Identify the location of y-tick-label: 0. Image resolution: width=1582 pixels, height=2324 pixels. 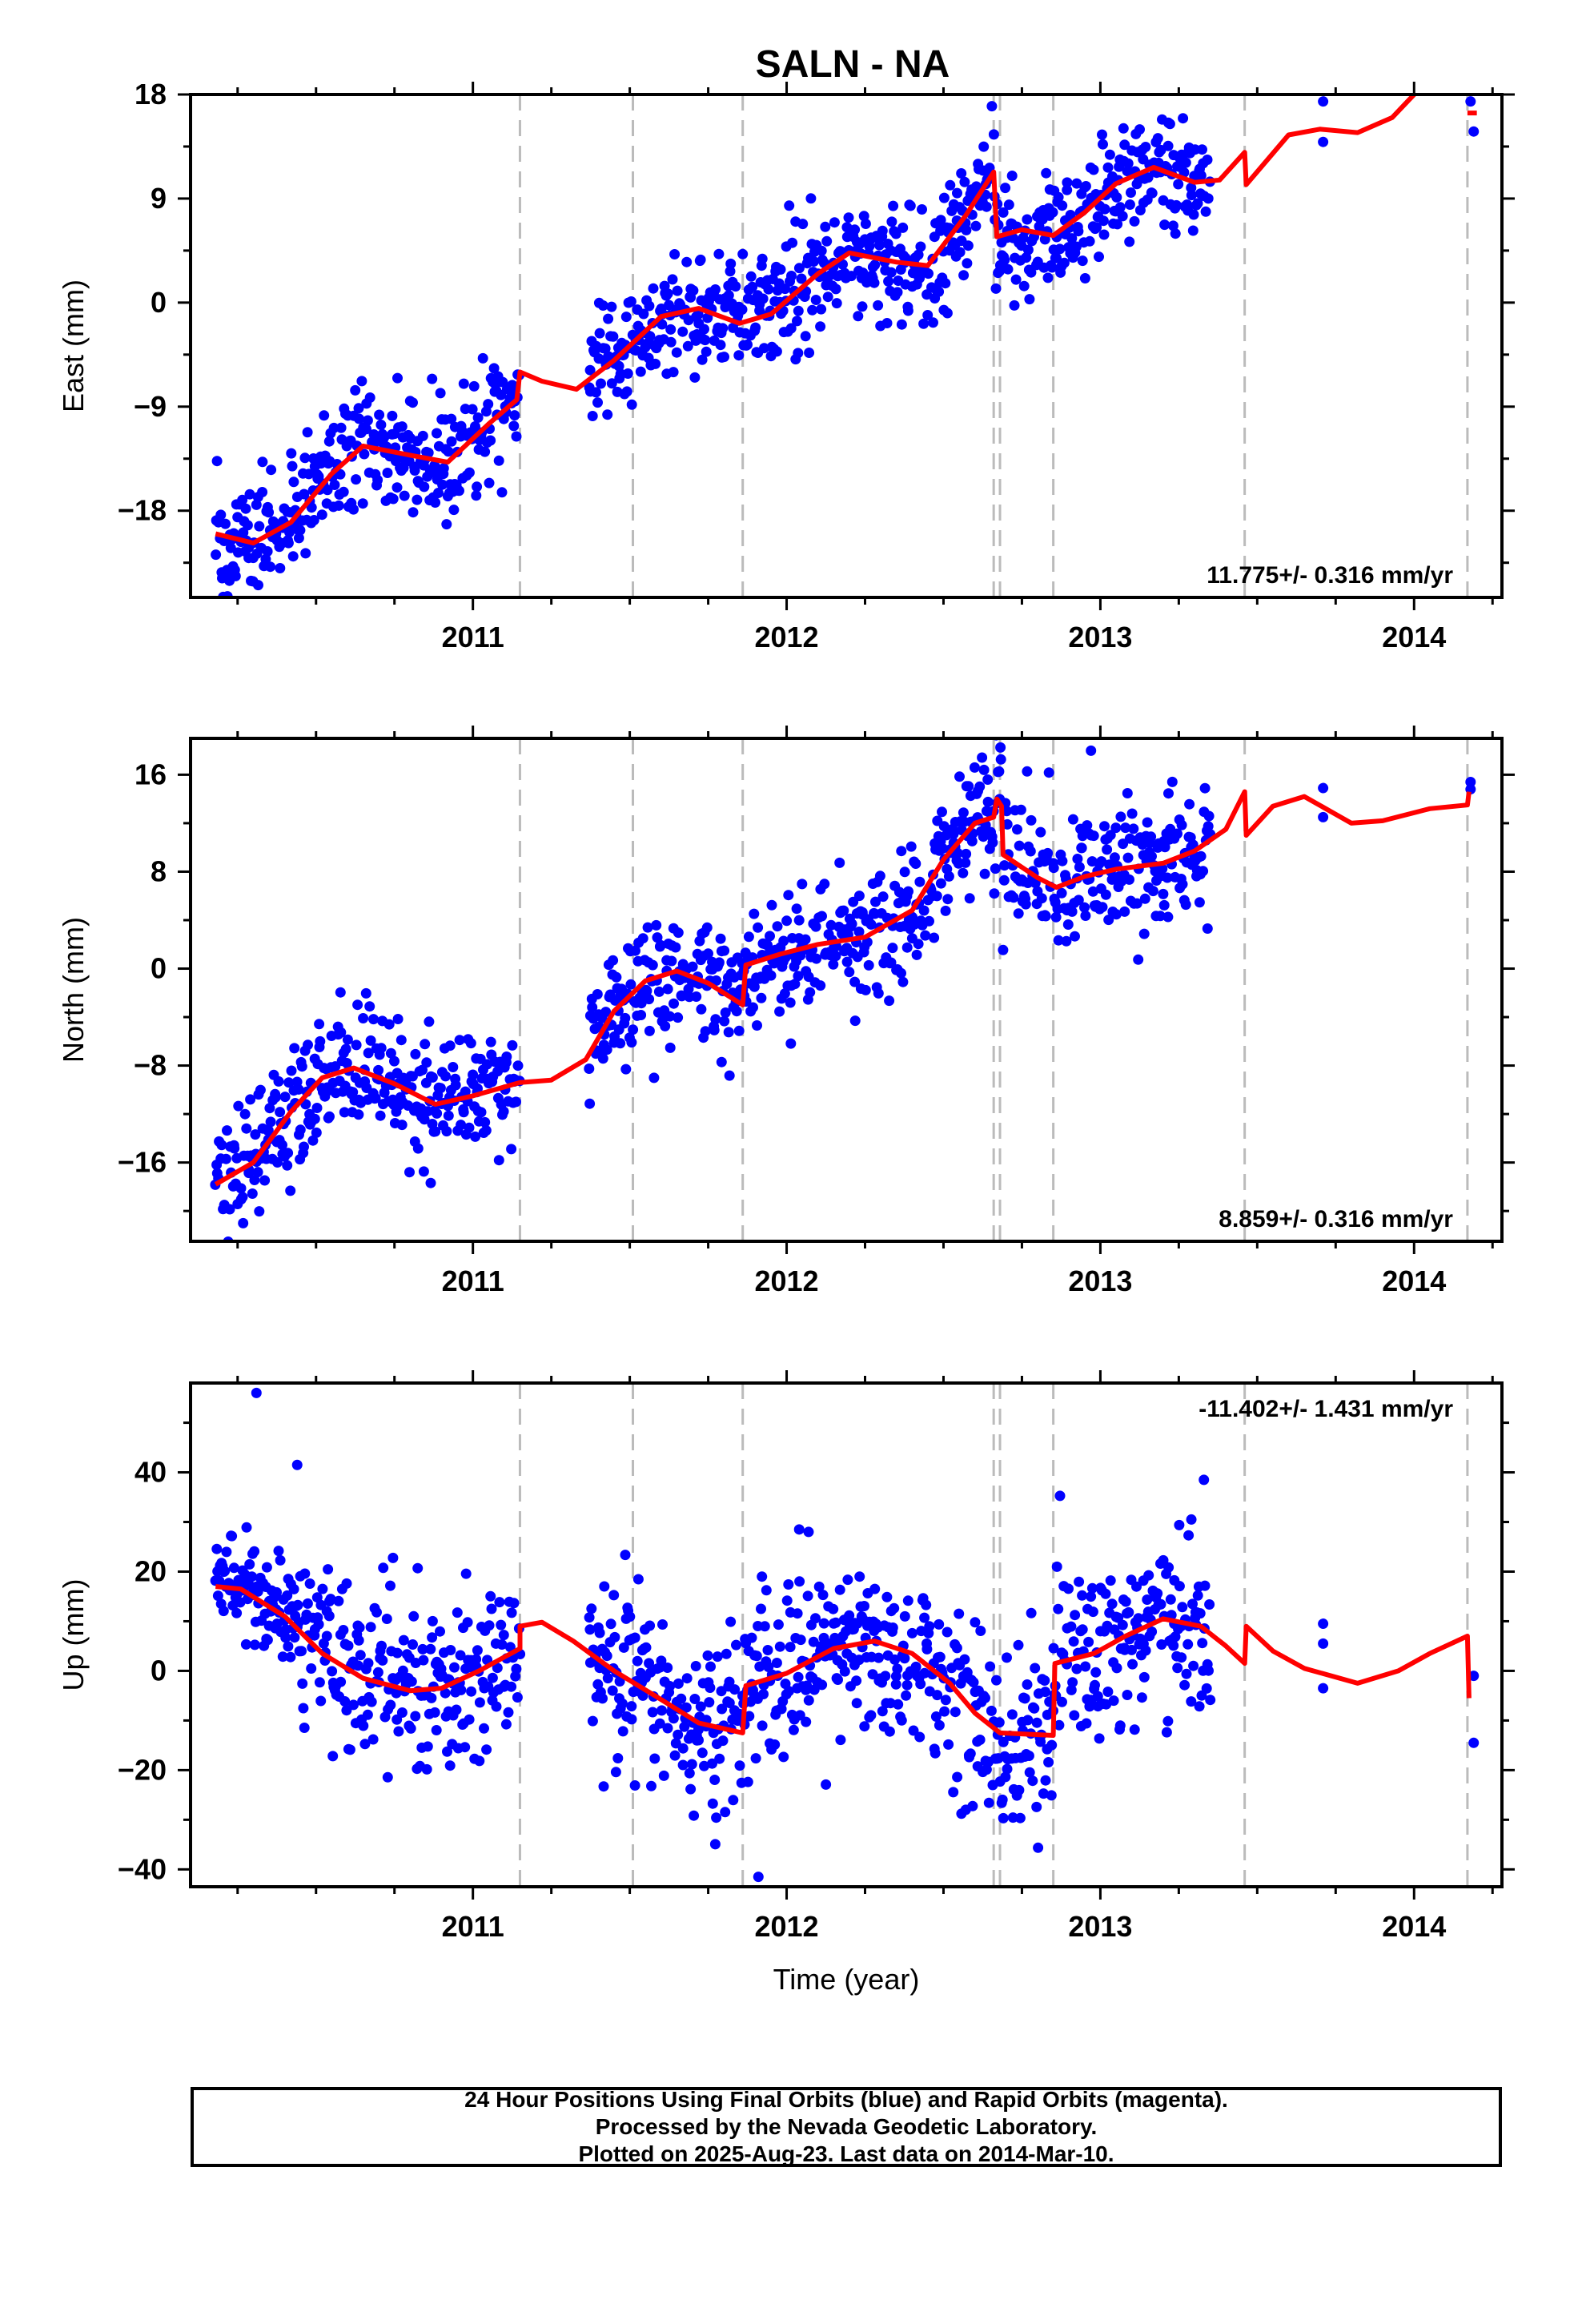
(159, 302).